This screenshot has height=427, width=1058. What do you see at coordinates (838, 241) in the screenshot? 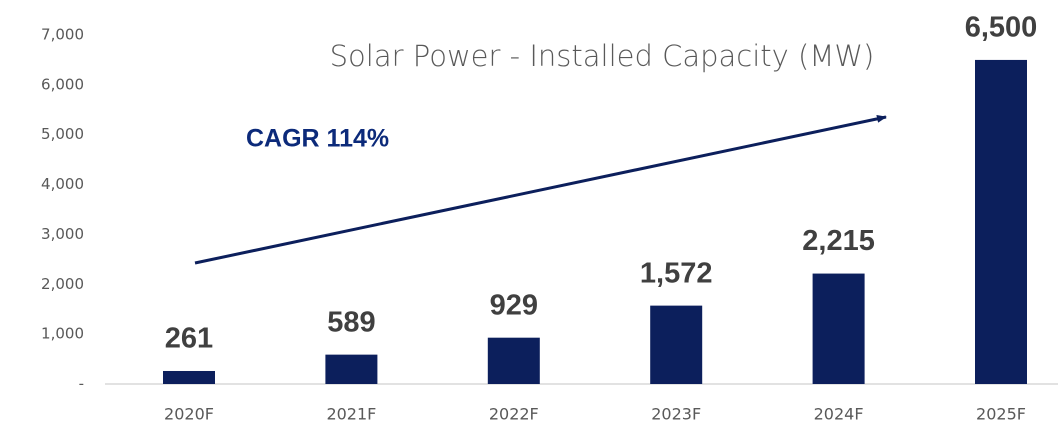
I see `value-label: 2,215` at bounding box center [838, 241].